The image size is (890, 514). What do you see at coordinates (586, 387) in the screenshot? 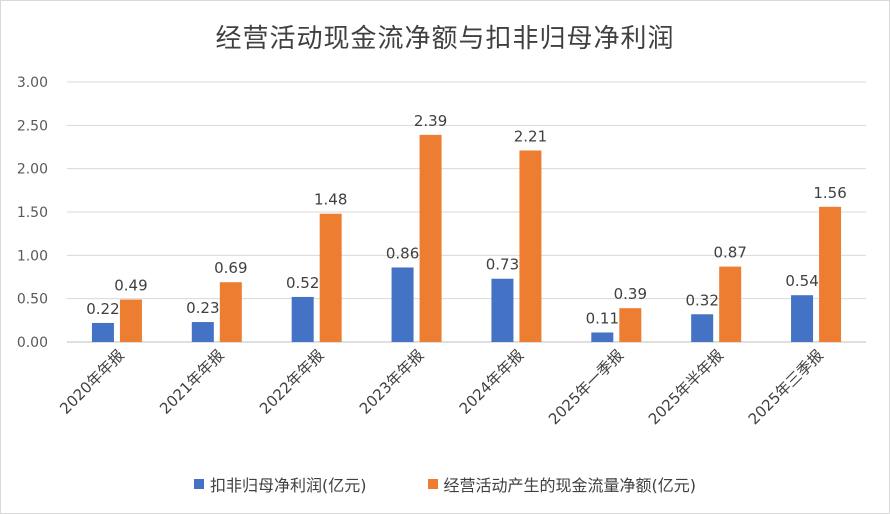
I see `x-category-label: 2025年一季报` at bounding box center [586, 387].